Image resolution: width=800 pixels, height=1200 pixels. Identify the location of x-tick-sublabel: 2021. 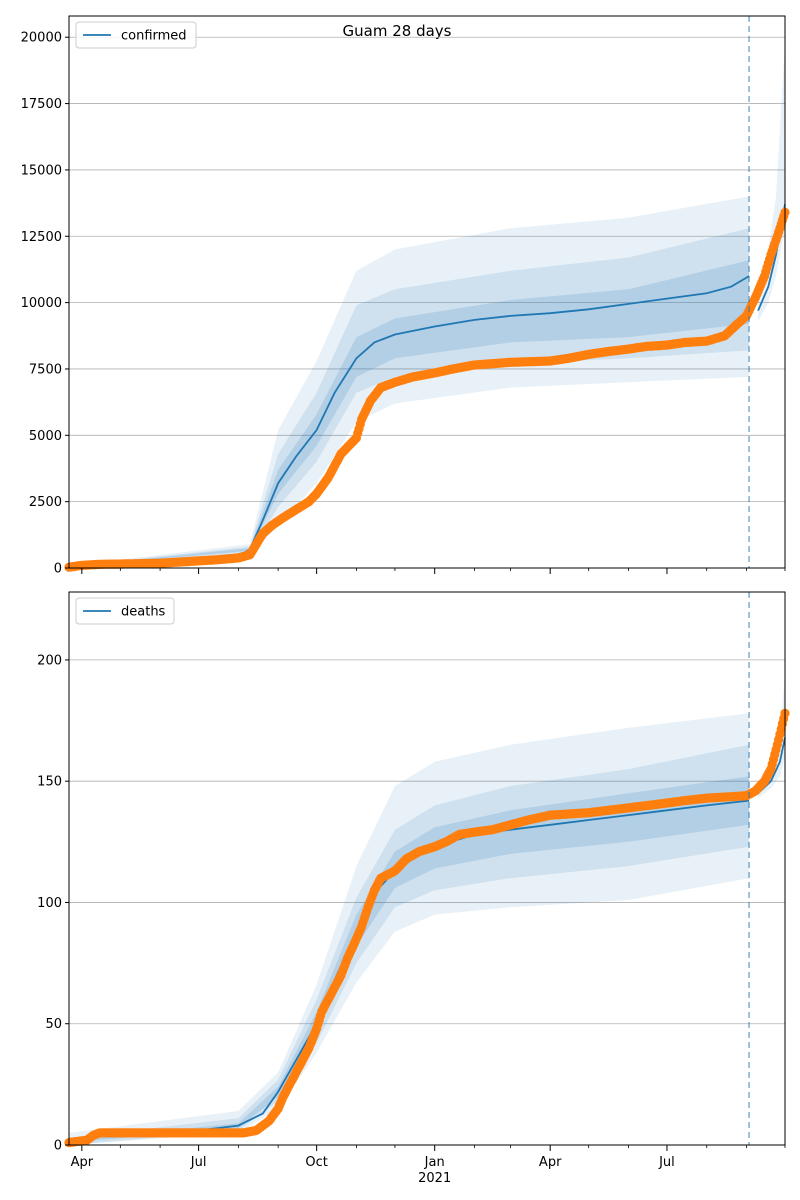
(434, 1178).